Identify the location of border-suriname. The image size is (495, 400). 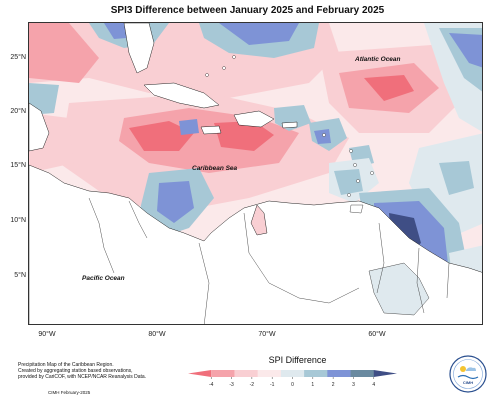
(420, 280).